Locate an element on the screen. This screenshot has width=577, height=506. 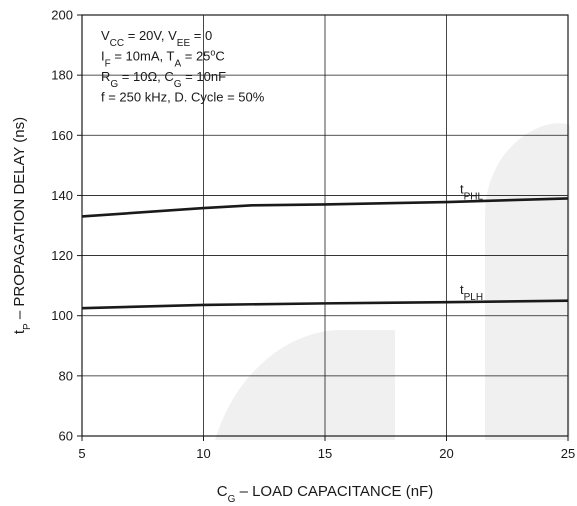
y-tick-label-80: 80 is located at coordinates (66, 375).